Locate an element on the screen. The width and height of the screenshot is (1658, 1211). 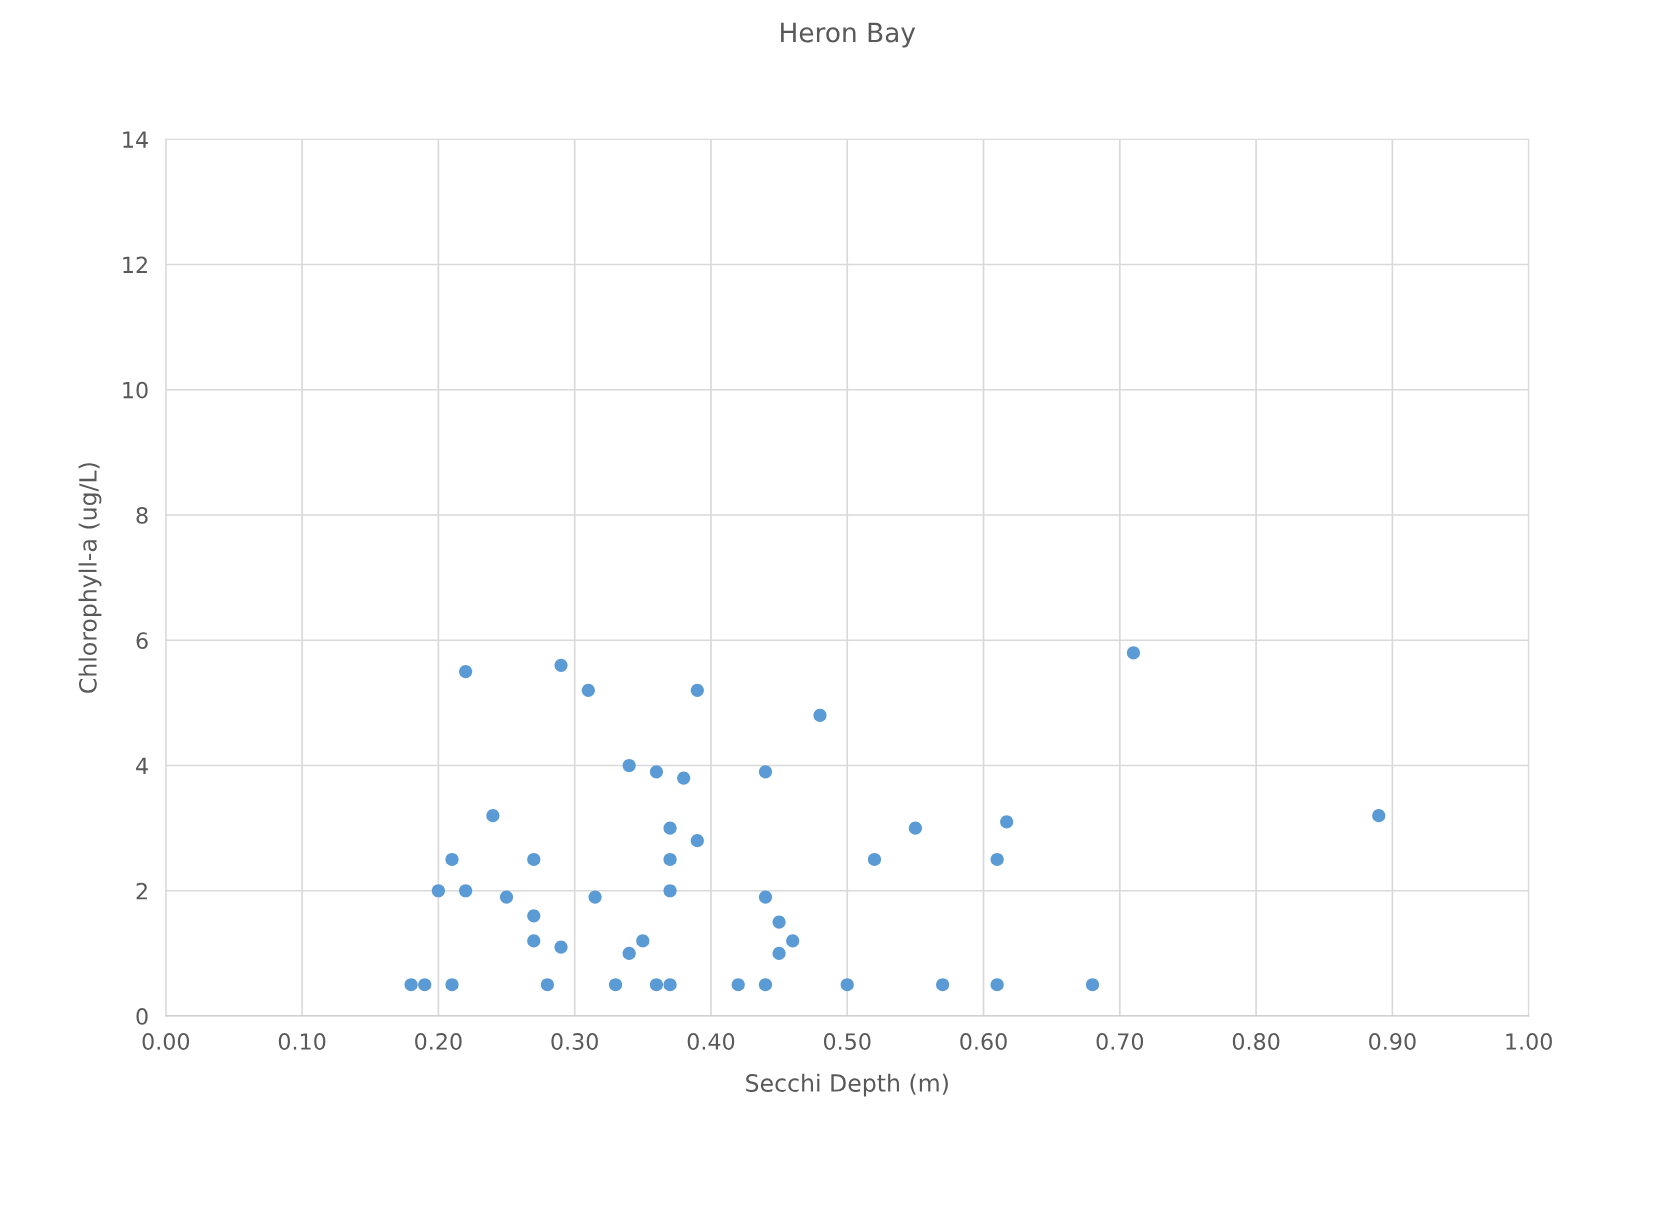
x-tick-label: 0.00 is located at coordinates (166, 1041).